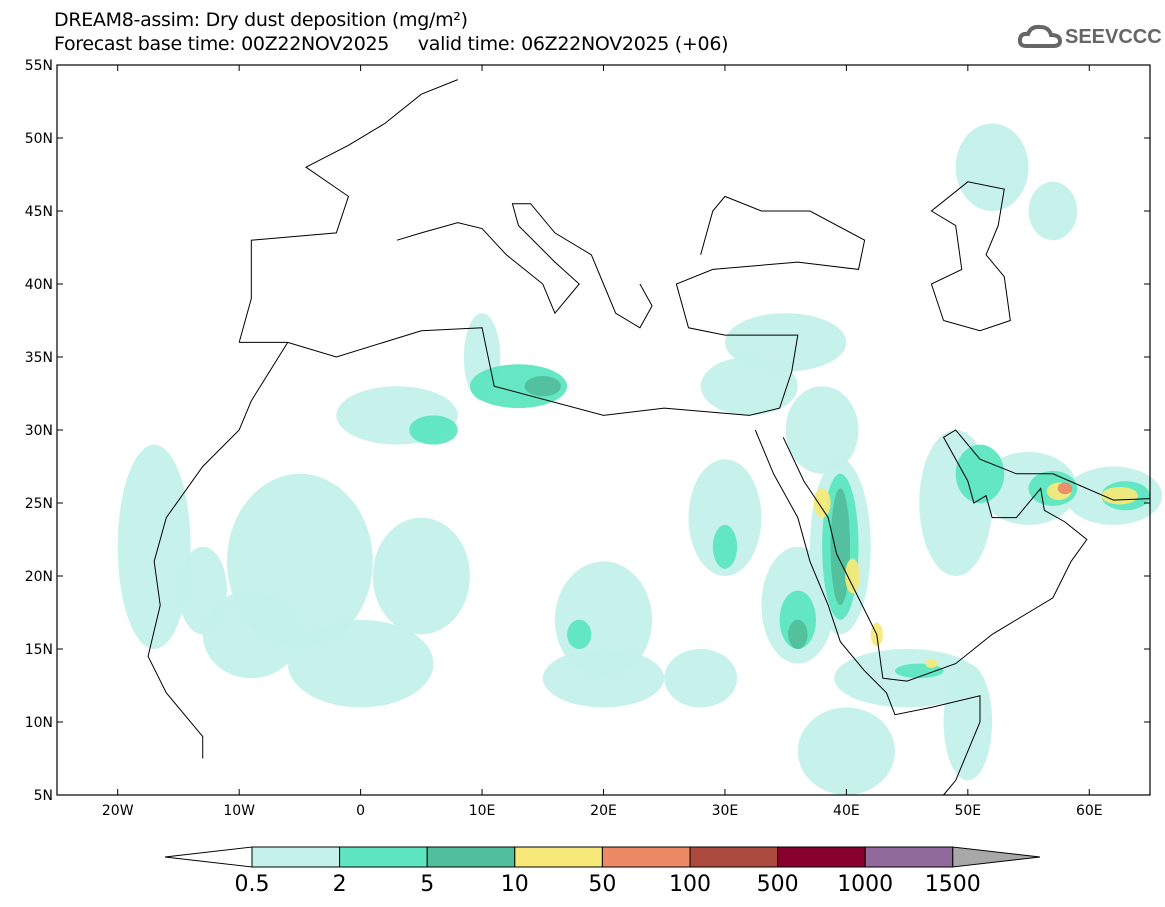 This screenshot has width=1165, height=907. What do you see at coordinates (725, 811) in the screenshot?
I see `lon-label: 30E` at bounding box center [725, 811].